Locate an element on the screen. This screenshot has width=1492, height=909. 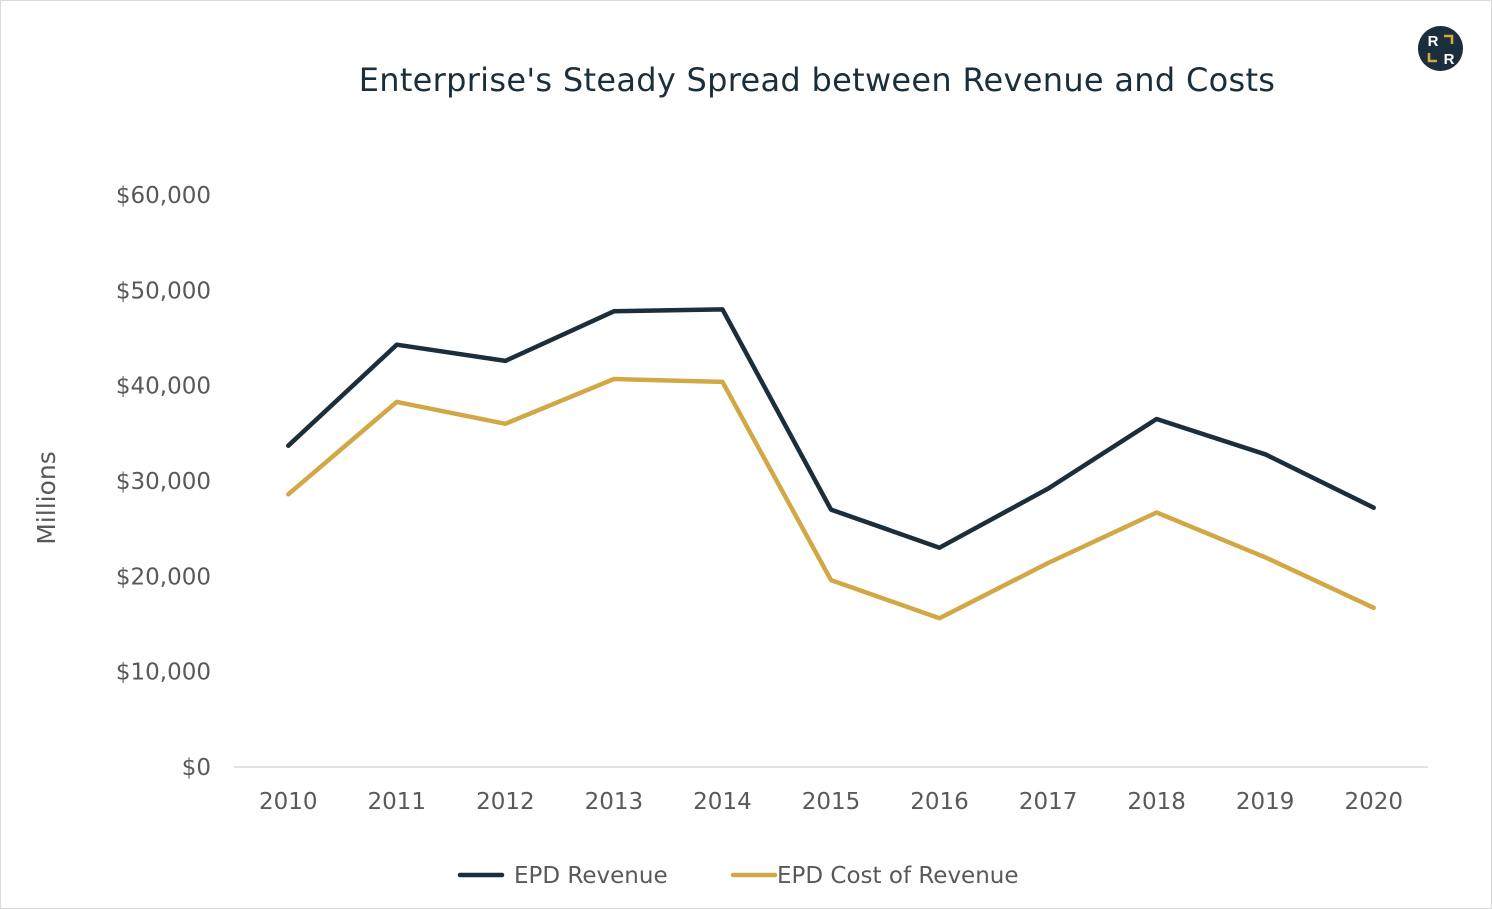
y-tick-label: $40,000 is located at coordinates (163, 387).